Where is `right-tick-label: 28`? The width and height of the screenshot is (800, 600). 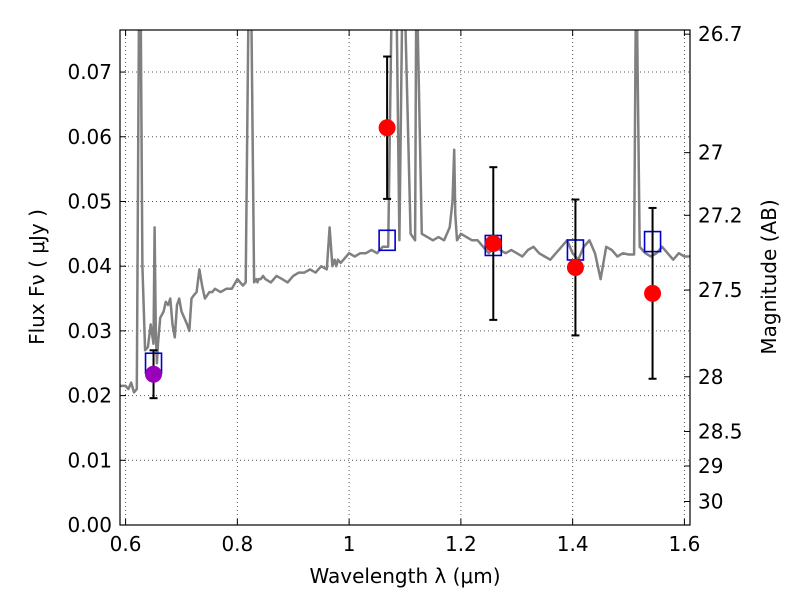
right-tick-label: 28 is located at coordinates (710, 377).